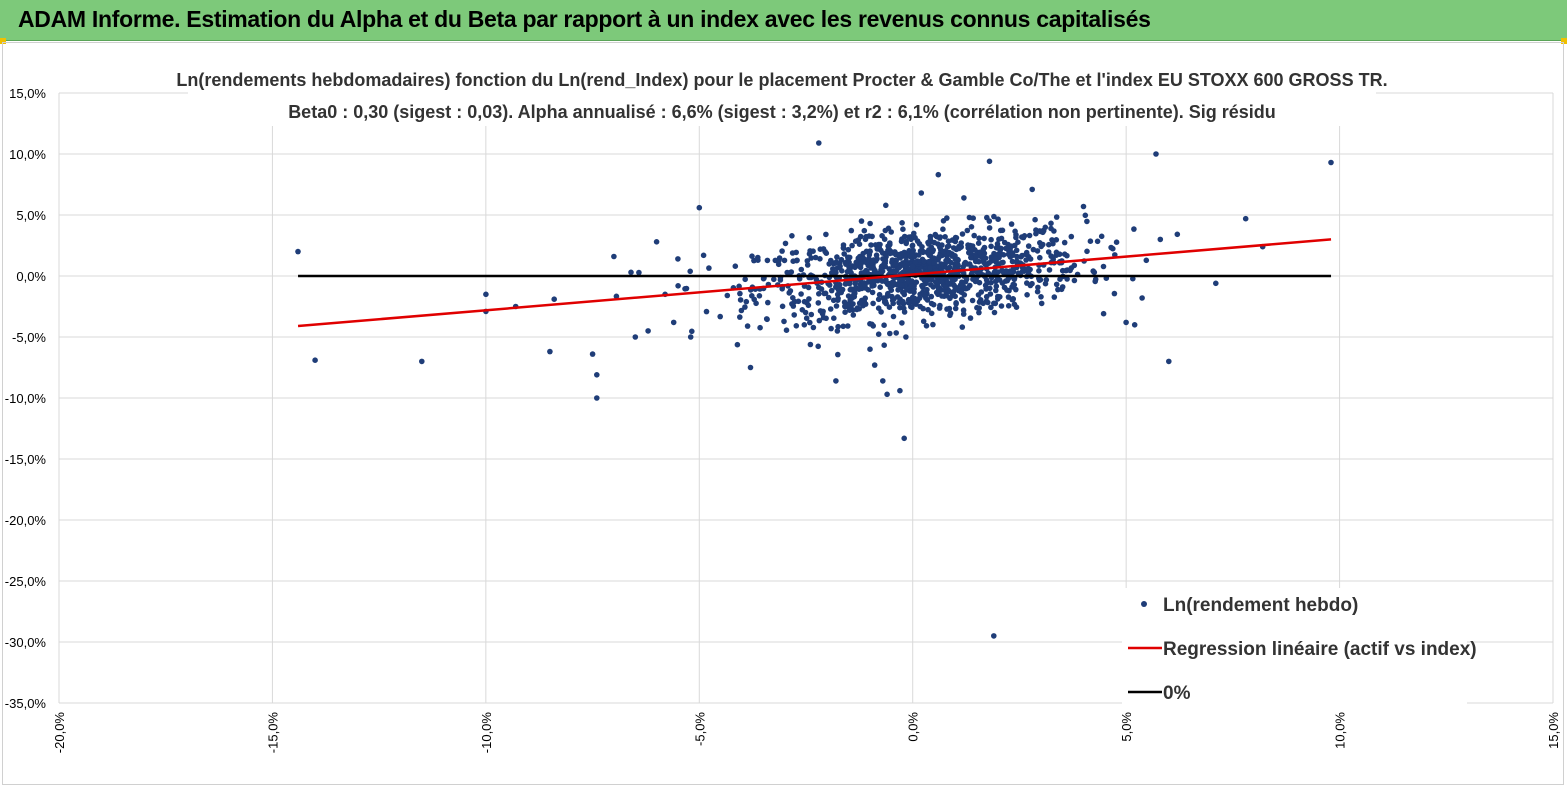  What do you see at coordinates (1340, 730) in the screenshot?
I see `x-tick-label: 10,0%` at bounding box center [1340, 730].